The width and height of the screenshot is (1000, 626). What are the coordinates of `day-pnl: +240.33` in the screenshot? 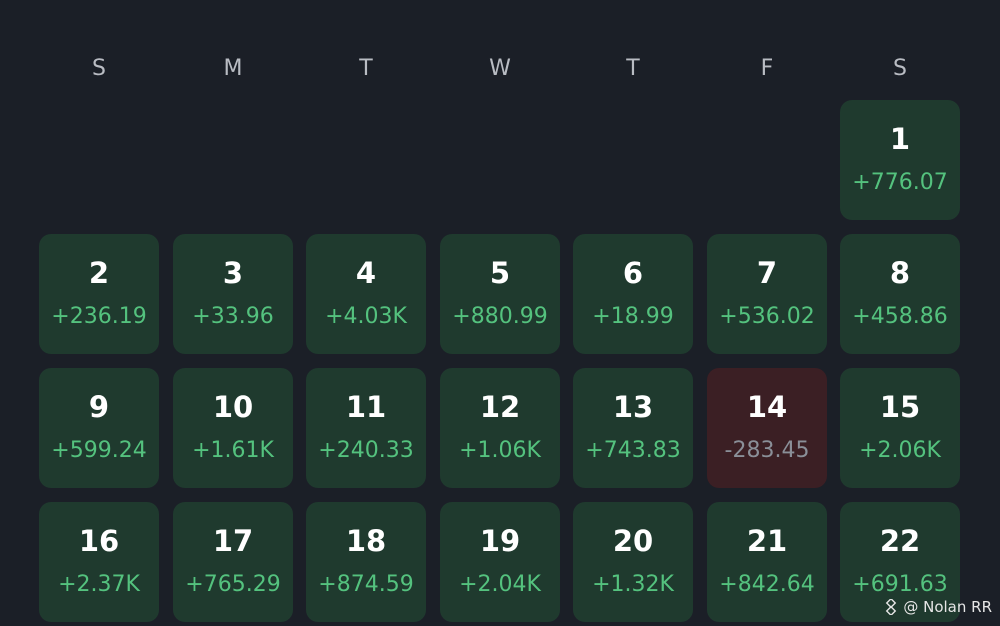 It's located at (366, 450).